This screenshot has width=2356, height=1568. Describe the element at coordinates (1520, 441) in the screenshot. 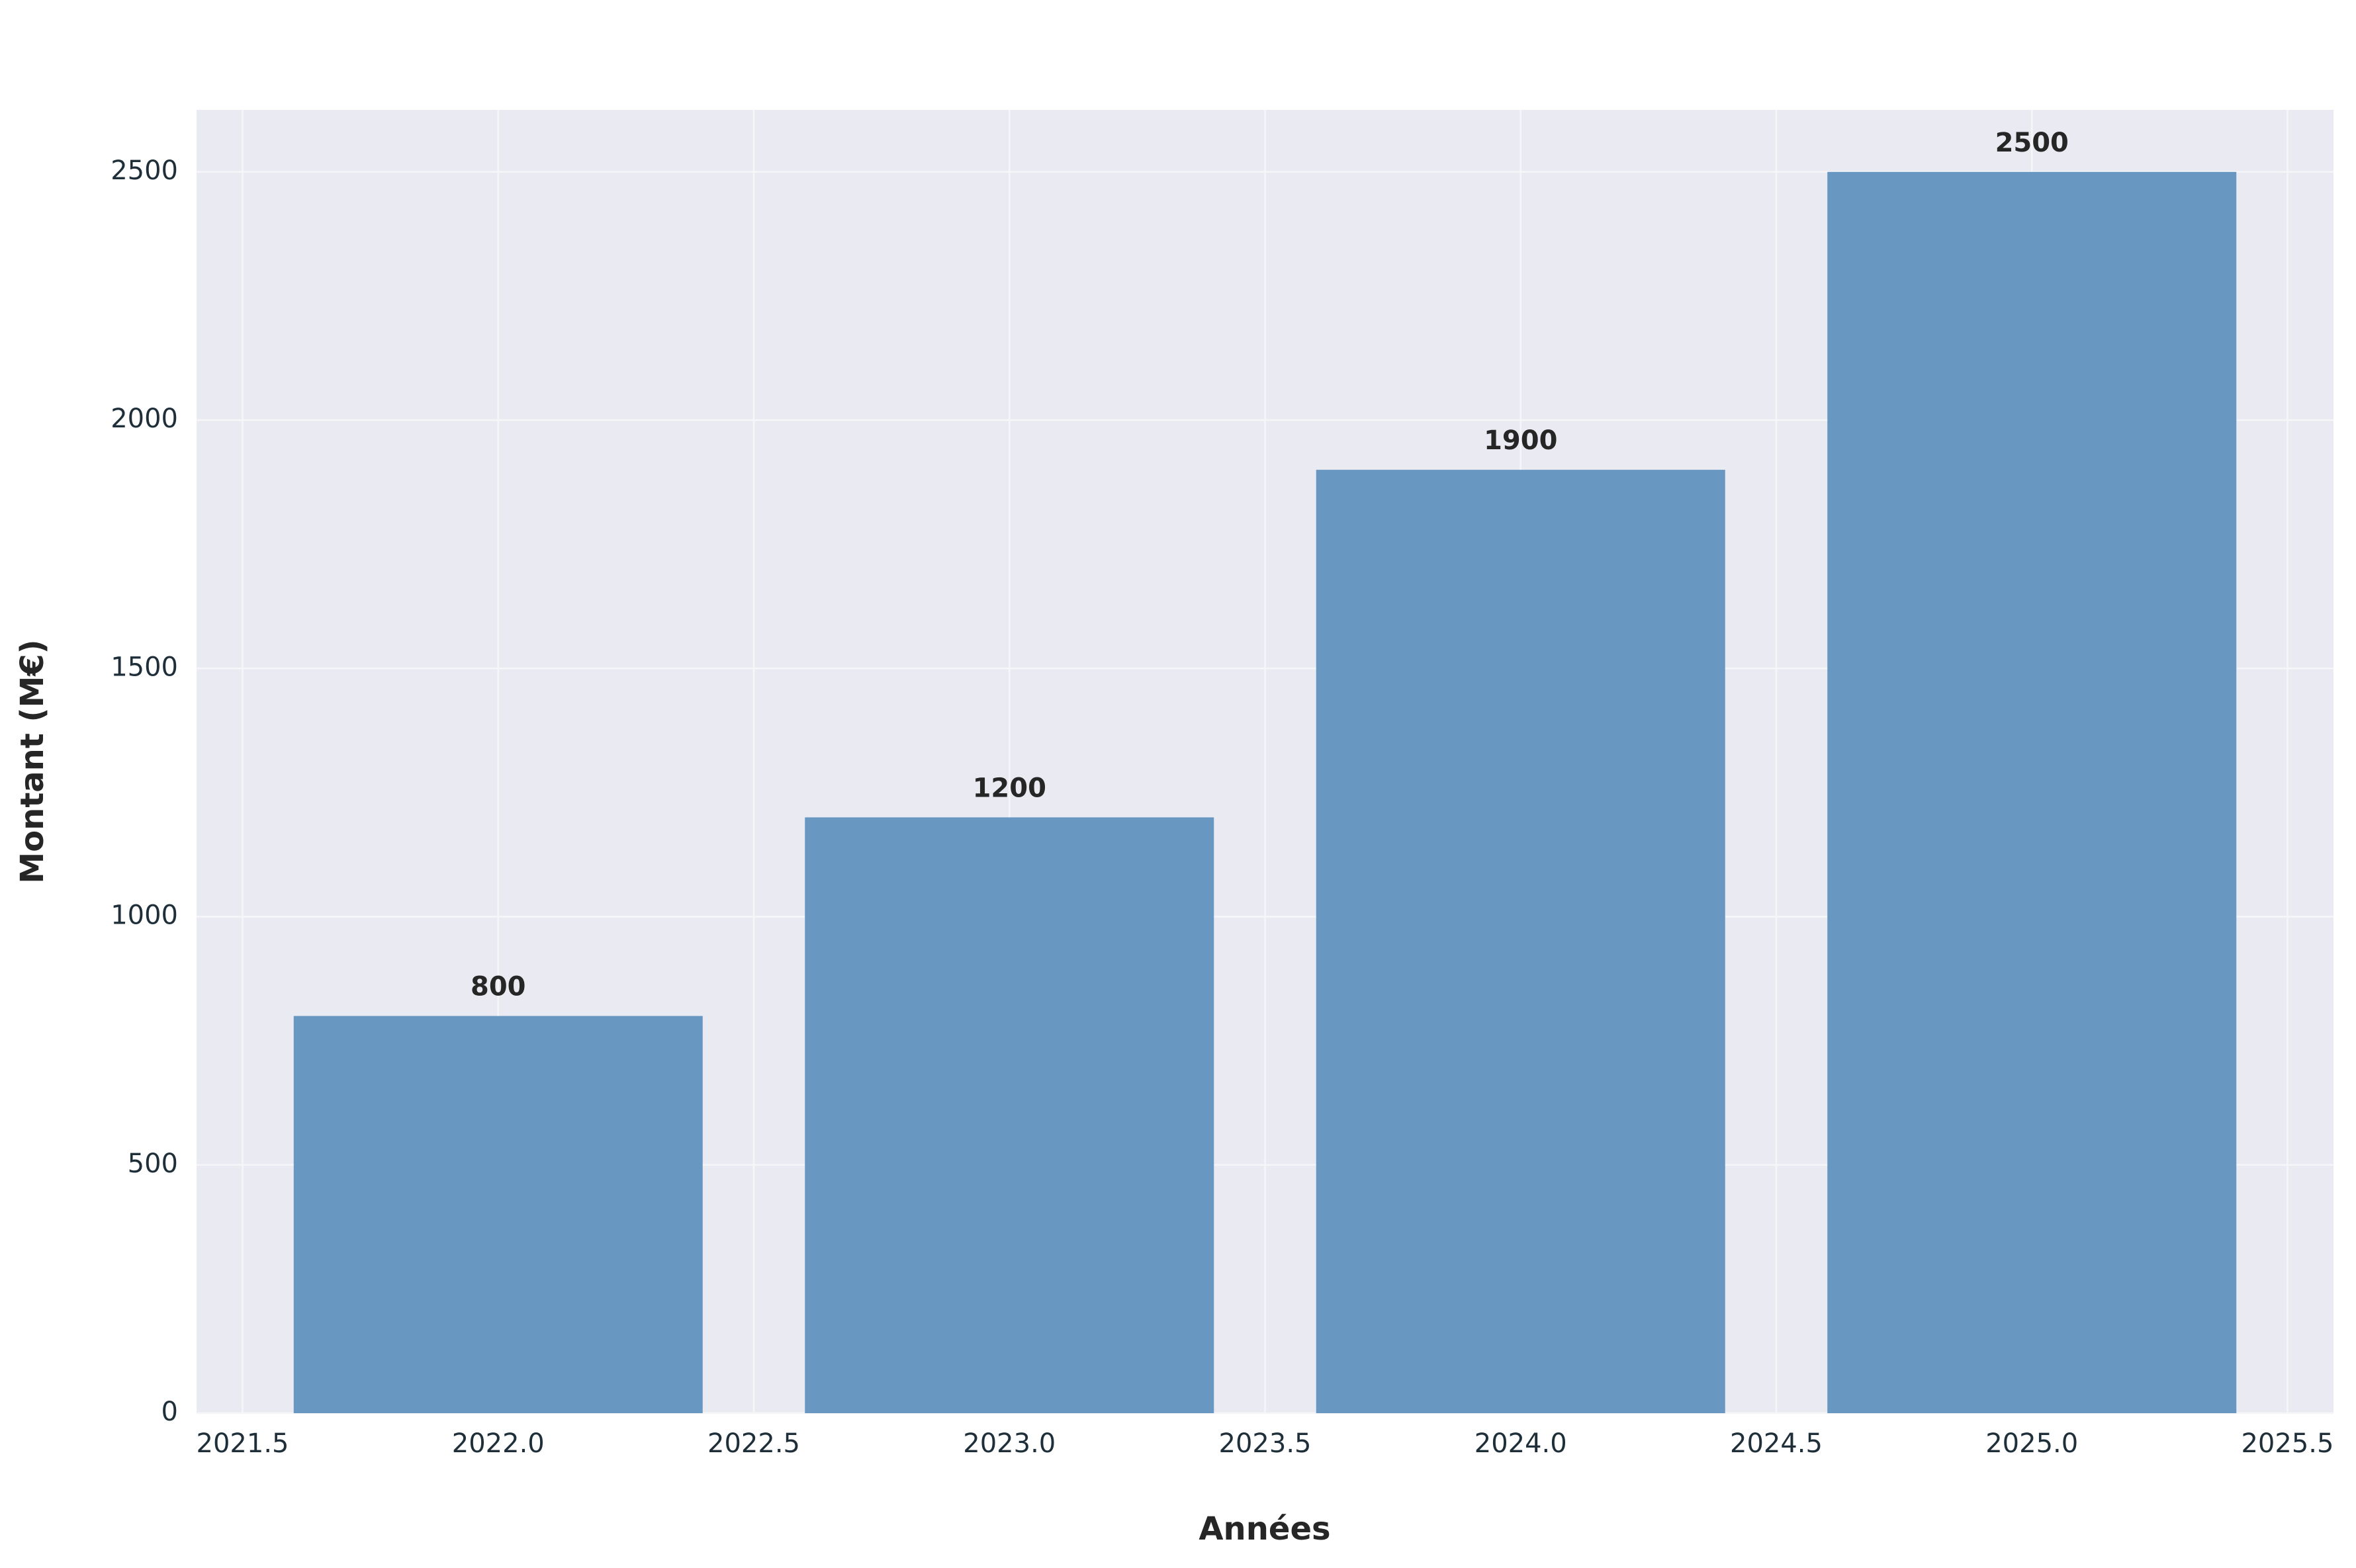

I see `value-label: 1900` at that location.